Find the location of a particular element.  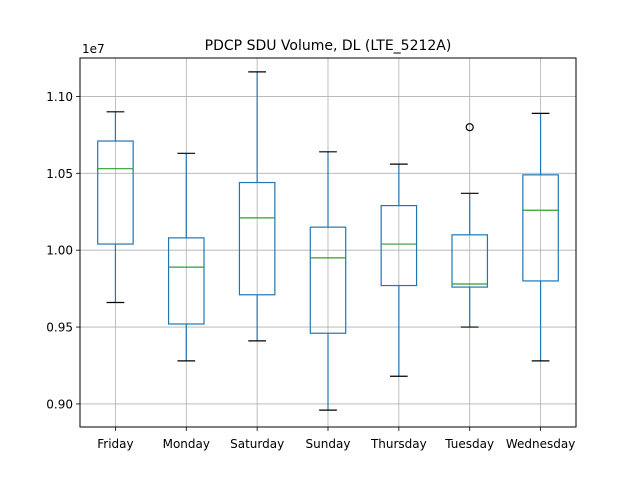

x-tick-label: Thursday is located at coordinates (398, 444).